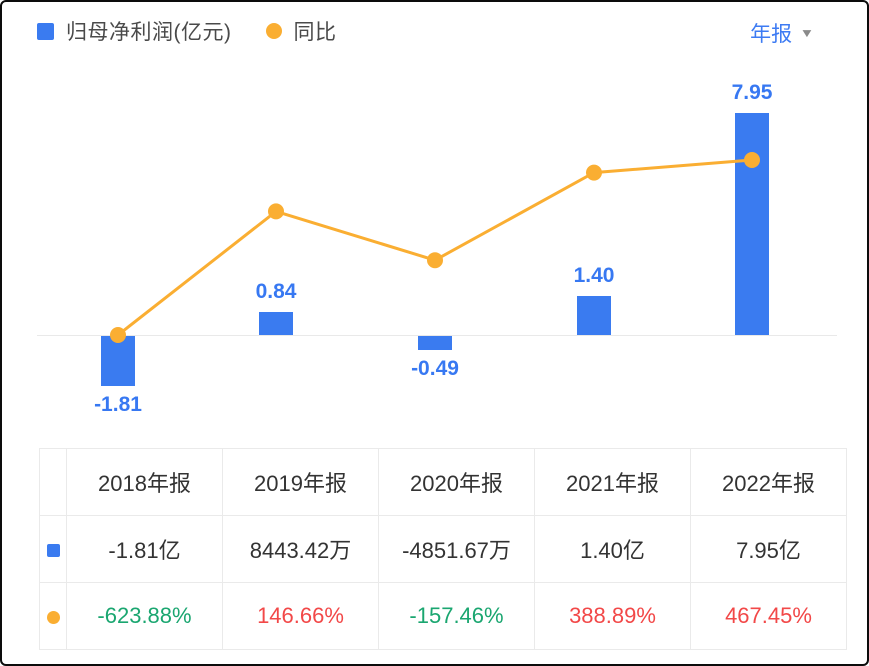 The height and width of the screenshot is (666, 869). What do you see at coordinates (768, 616) in the screenshot?
I see `yoy-cell-2022: 467.45%` at bounding box center [768, 616].